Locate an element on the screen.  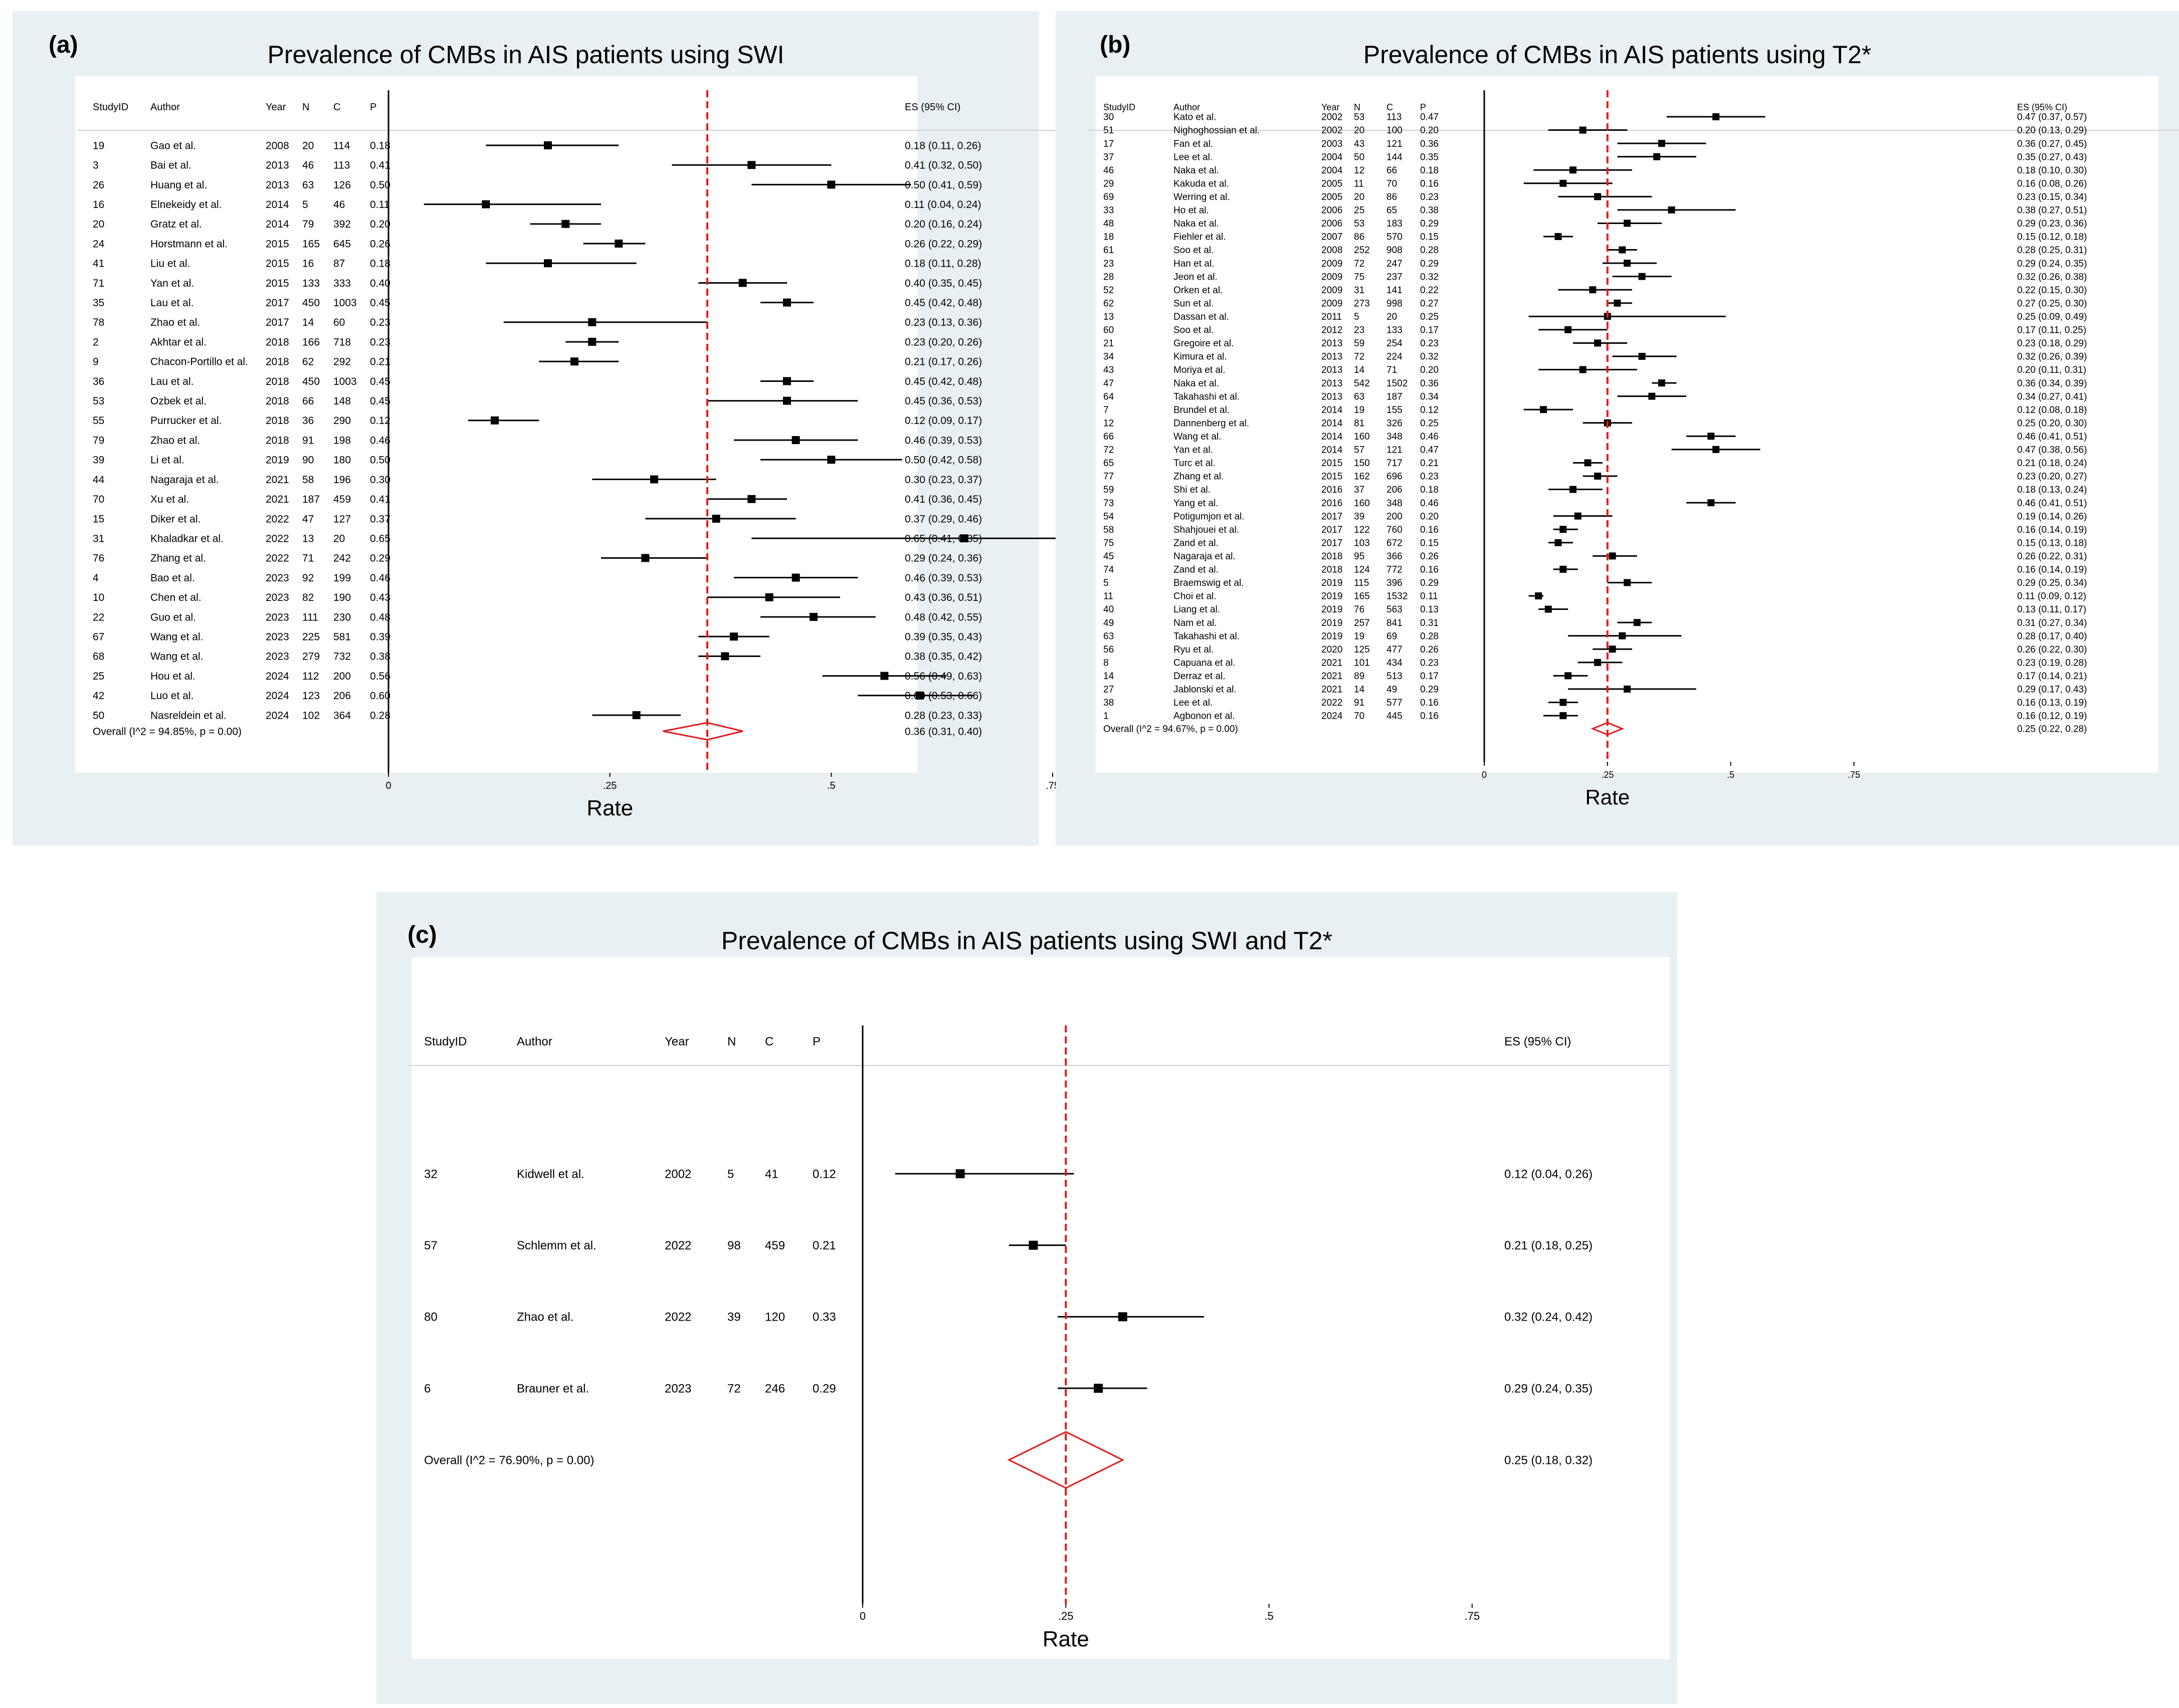
study-c: 200 is located at coordinates (342, 676).